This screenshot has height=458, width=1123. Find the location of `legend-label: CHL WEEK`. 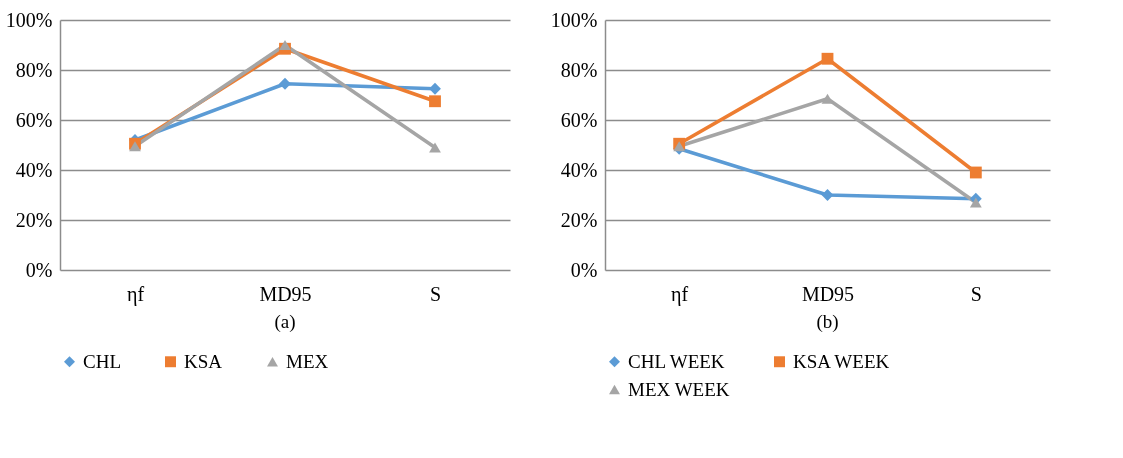

legend-label: CHL WEEK is located at coordinates (676, 361).